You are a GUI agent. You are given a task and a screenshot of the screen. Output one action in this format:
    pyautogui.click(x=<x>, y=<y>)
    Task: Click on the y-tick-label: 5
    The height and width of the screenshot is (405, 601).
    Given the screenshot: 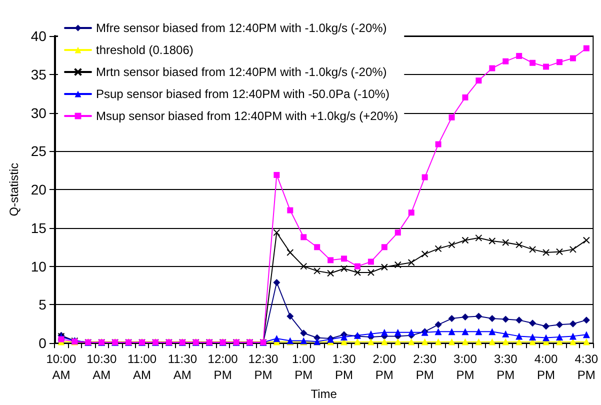 What is the action you would take?
    pyautogui.click(x=42, y=304)
    